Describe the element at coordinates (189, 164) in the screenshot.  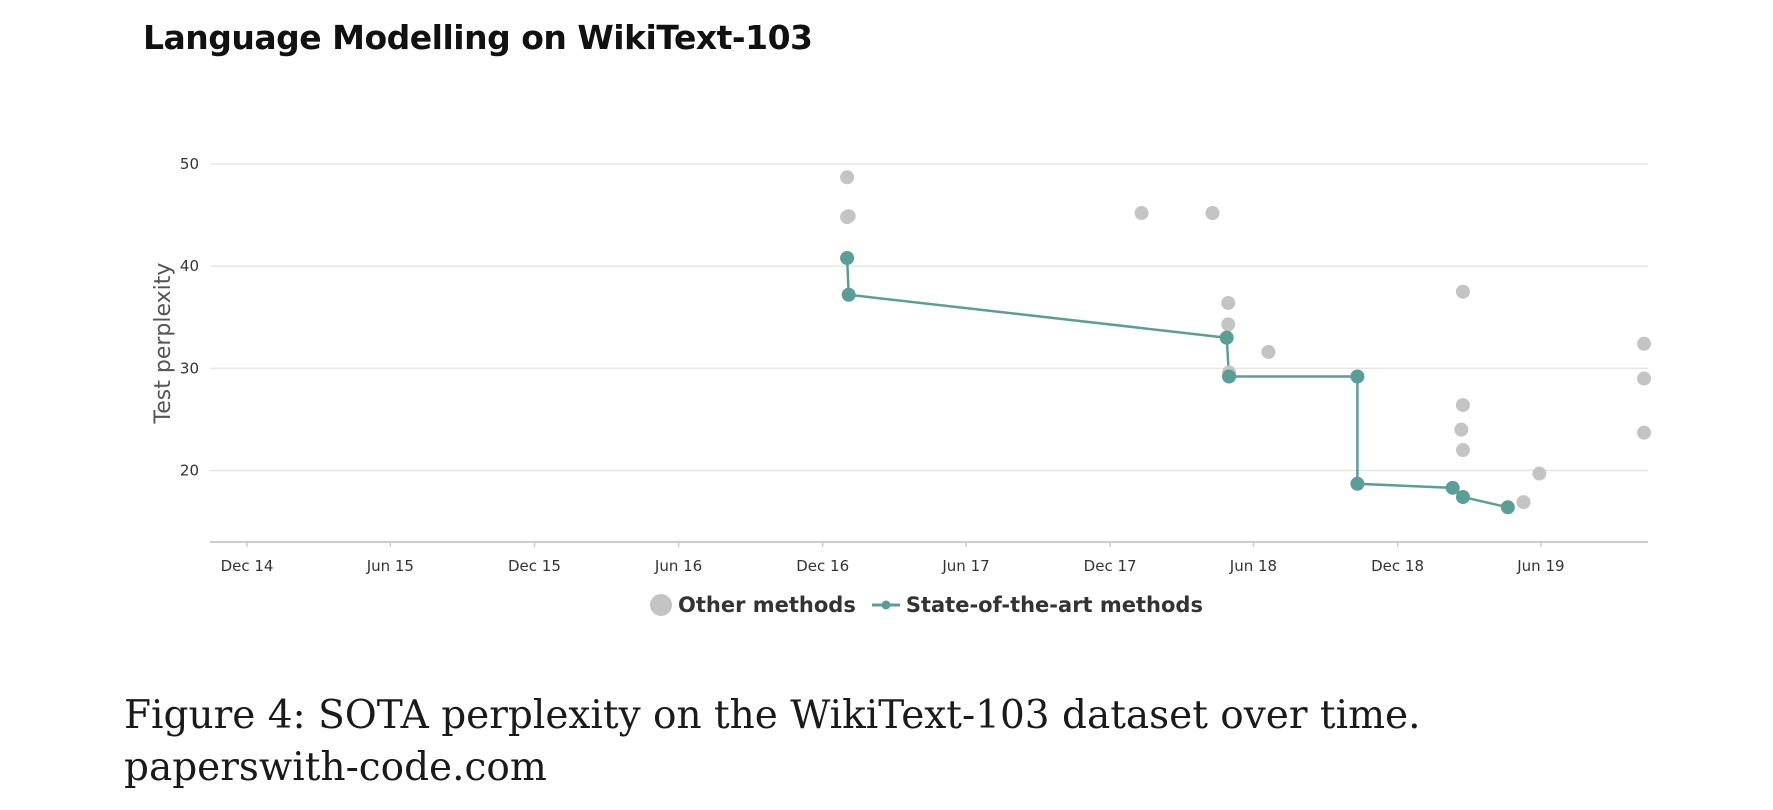
I see `y-tick-label: 50` at that location.